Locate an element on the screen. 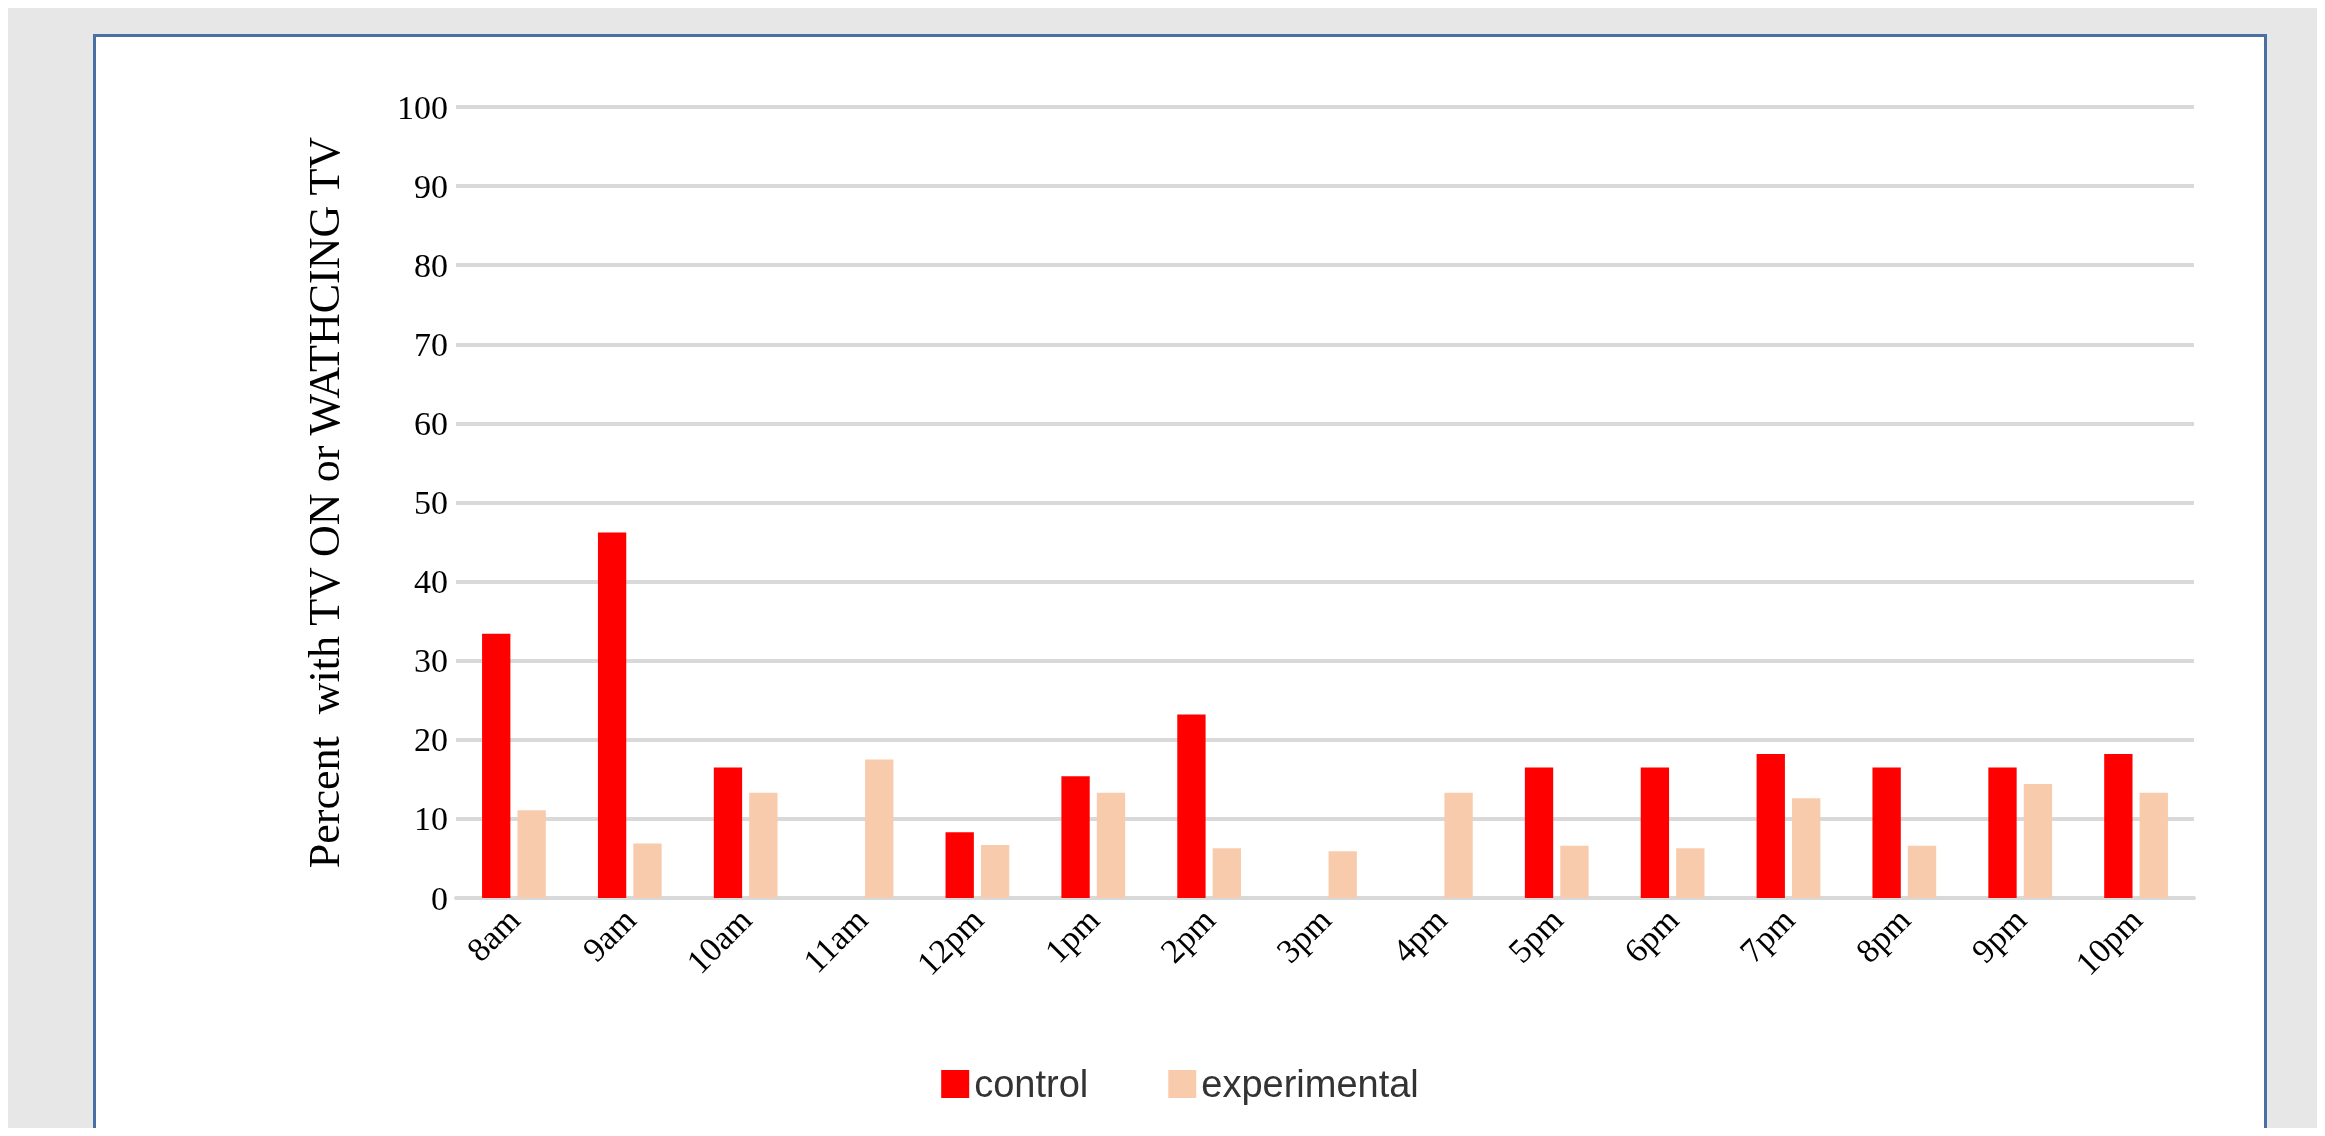 The width and height of the screenshot is (2325, 1136). y-tick-label: 70 is located at coordinates (431, 344).